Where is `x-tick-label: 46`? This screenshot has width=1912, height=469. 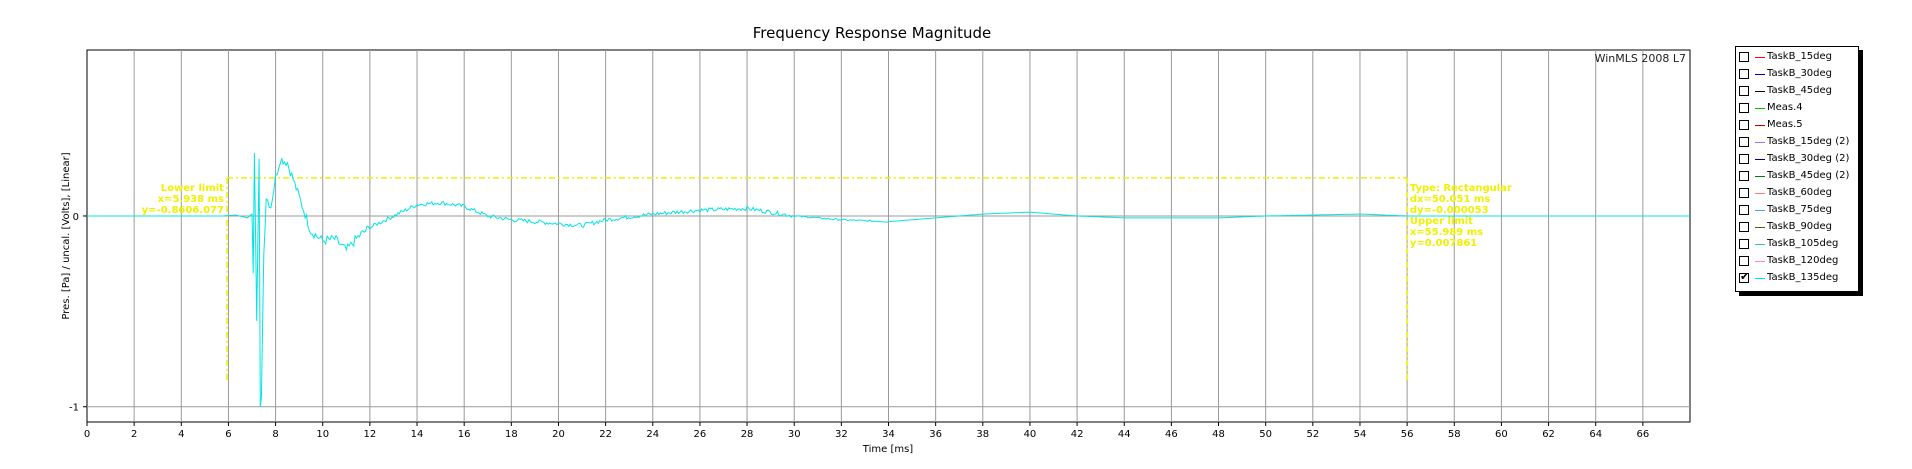 x-tick-label: 46 is located at coordinates (1171, 434).